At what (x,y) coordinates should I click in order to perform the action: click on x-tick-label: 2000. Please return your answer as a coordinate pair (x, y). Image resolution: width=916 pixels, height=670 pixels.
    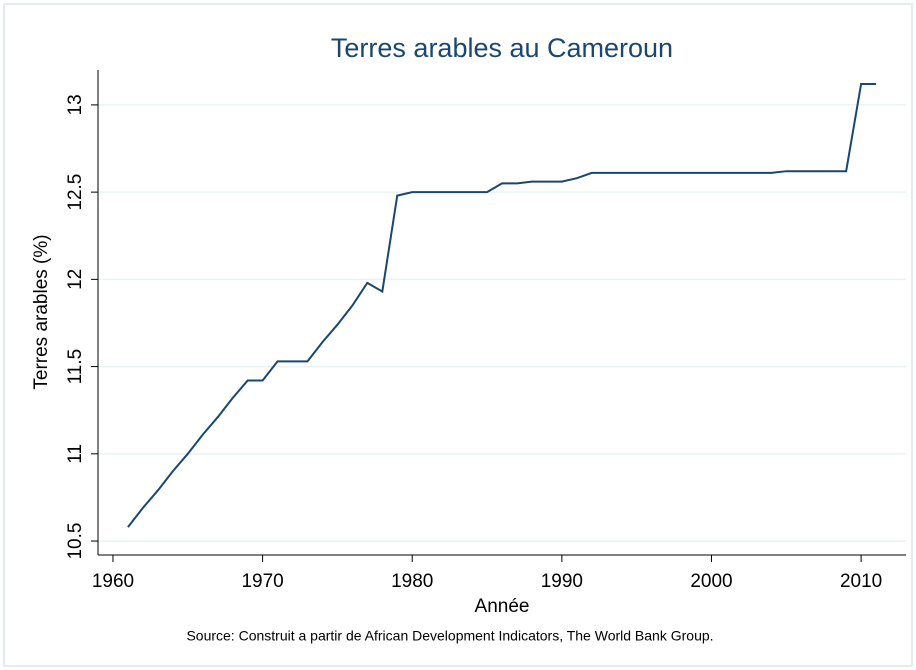
    Looking at the image, I should click on (711, 581).